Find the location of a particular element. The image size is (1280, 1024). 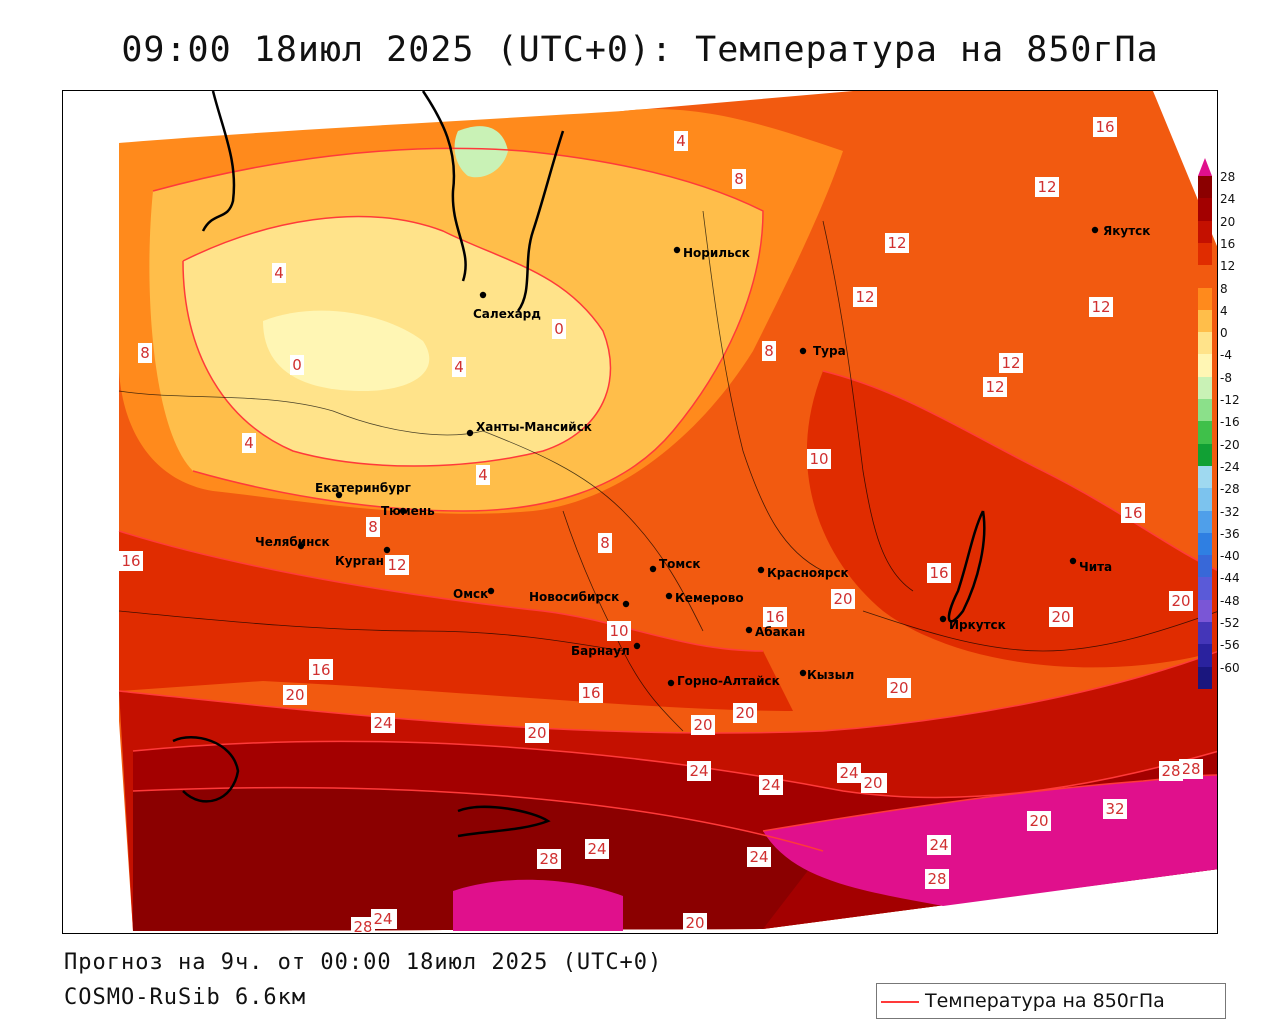

colorbar-tick-label: 16 is located at coordinates (1228, 243).